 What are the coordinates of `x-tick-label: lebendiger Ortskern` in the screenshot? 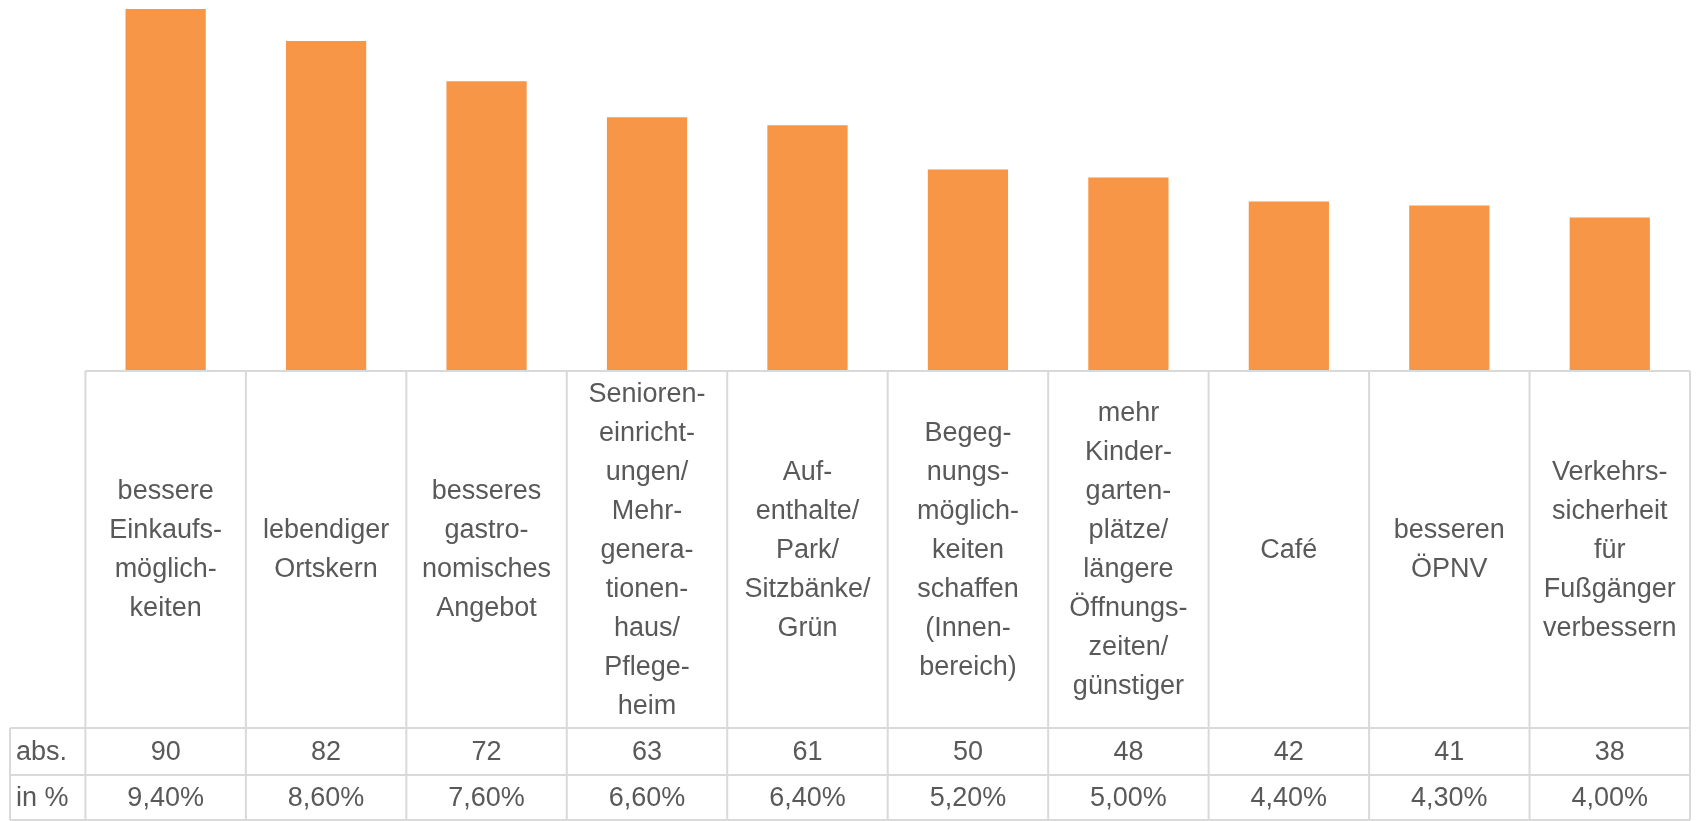 It's located at (326, 548).